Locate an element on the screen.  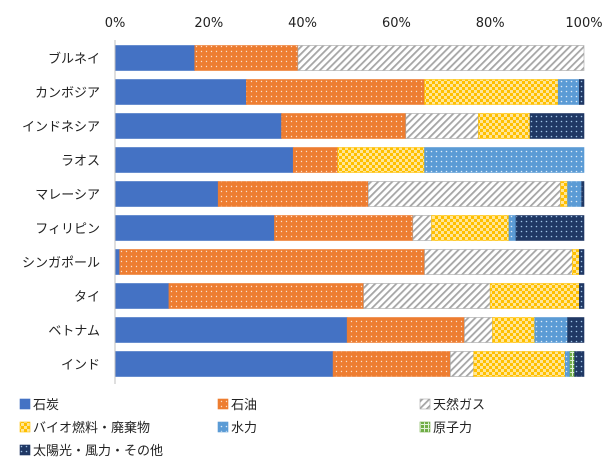
x-axis-ticks: 0% 20% 40% 60% 80% 100% is located at coordinates (354, 23).